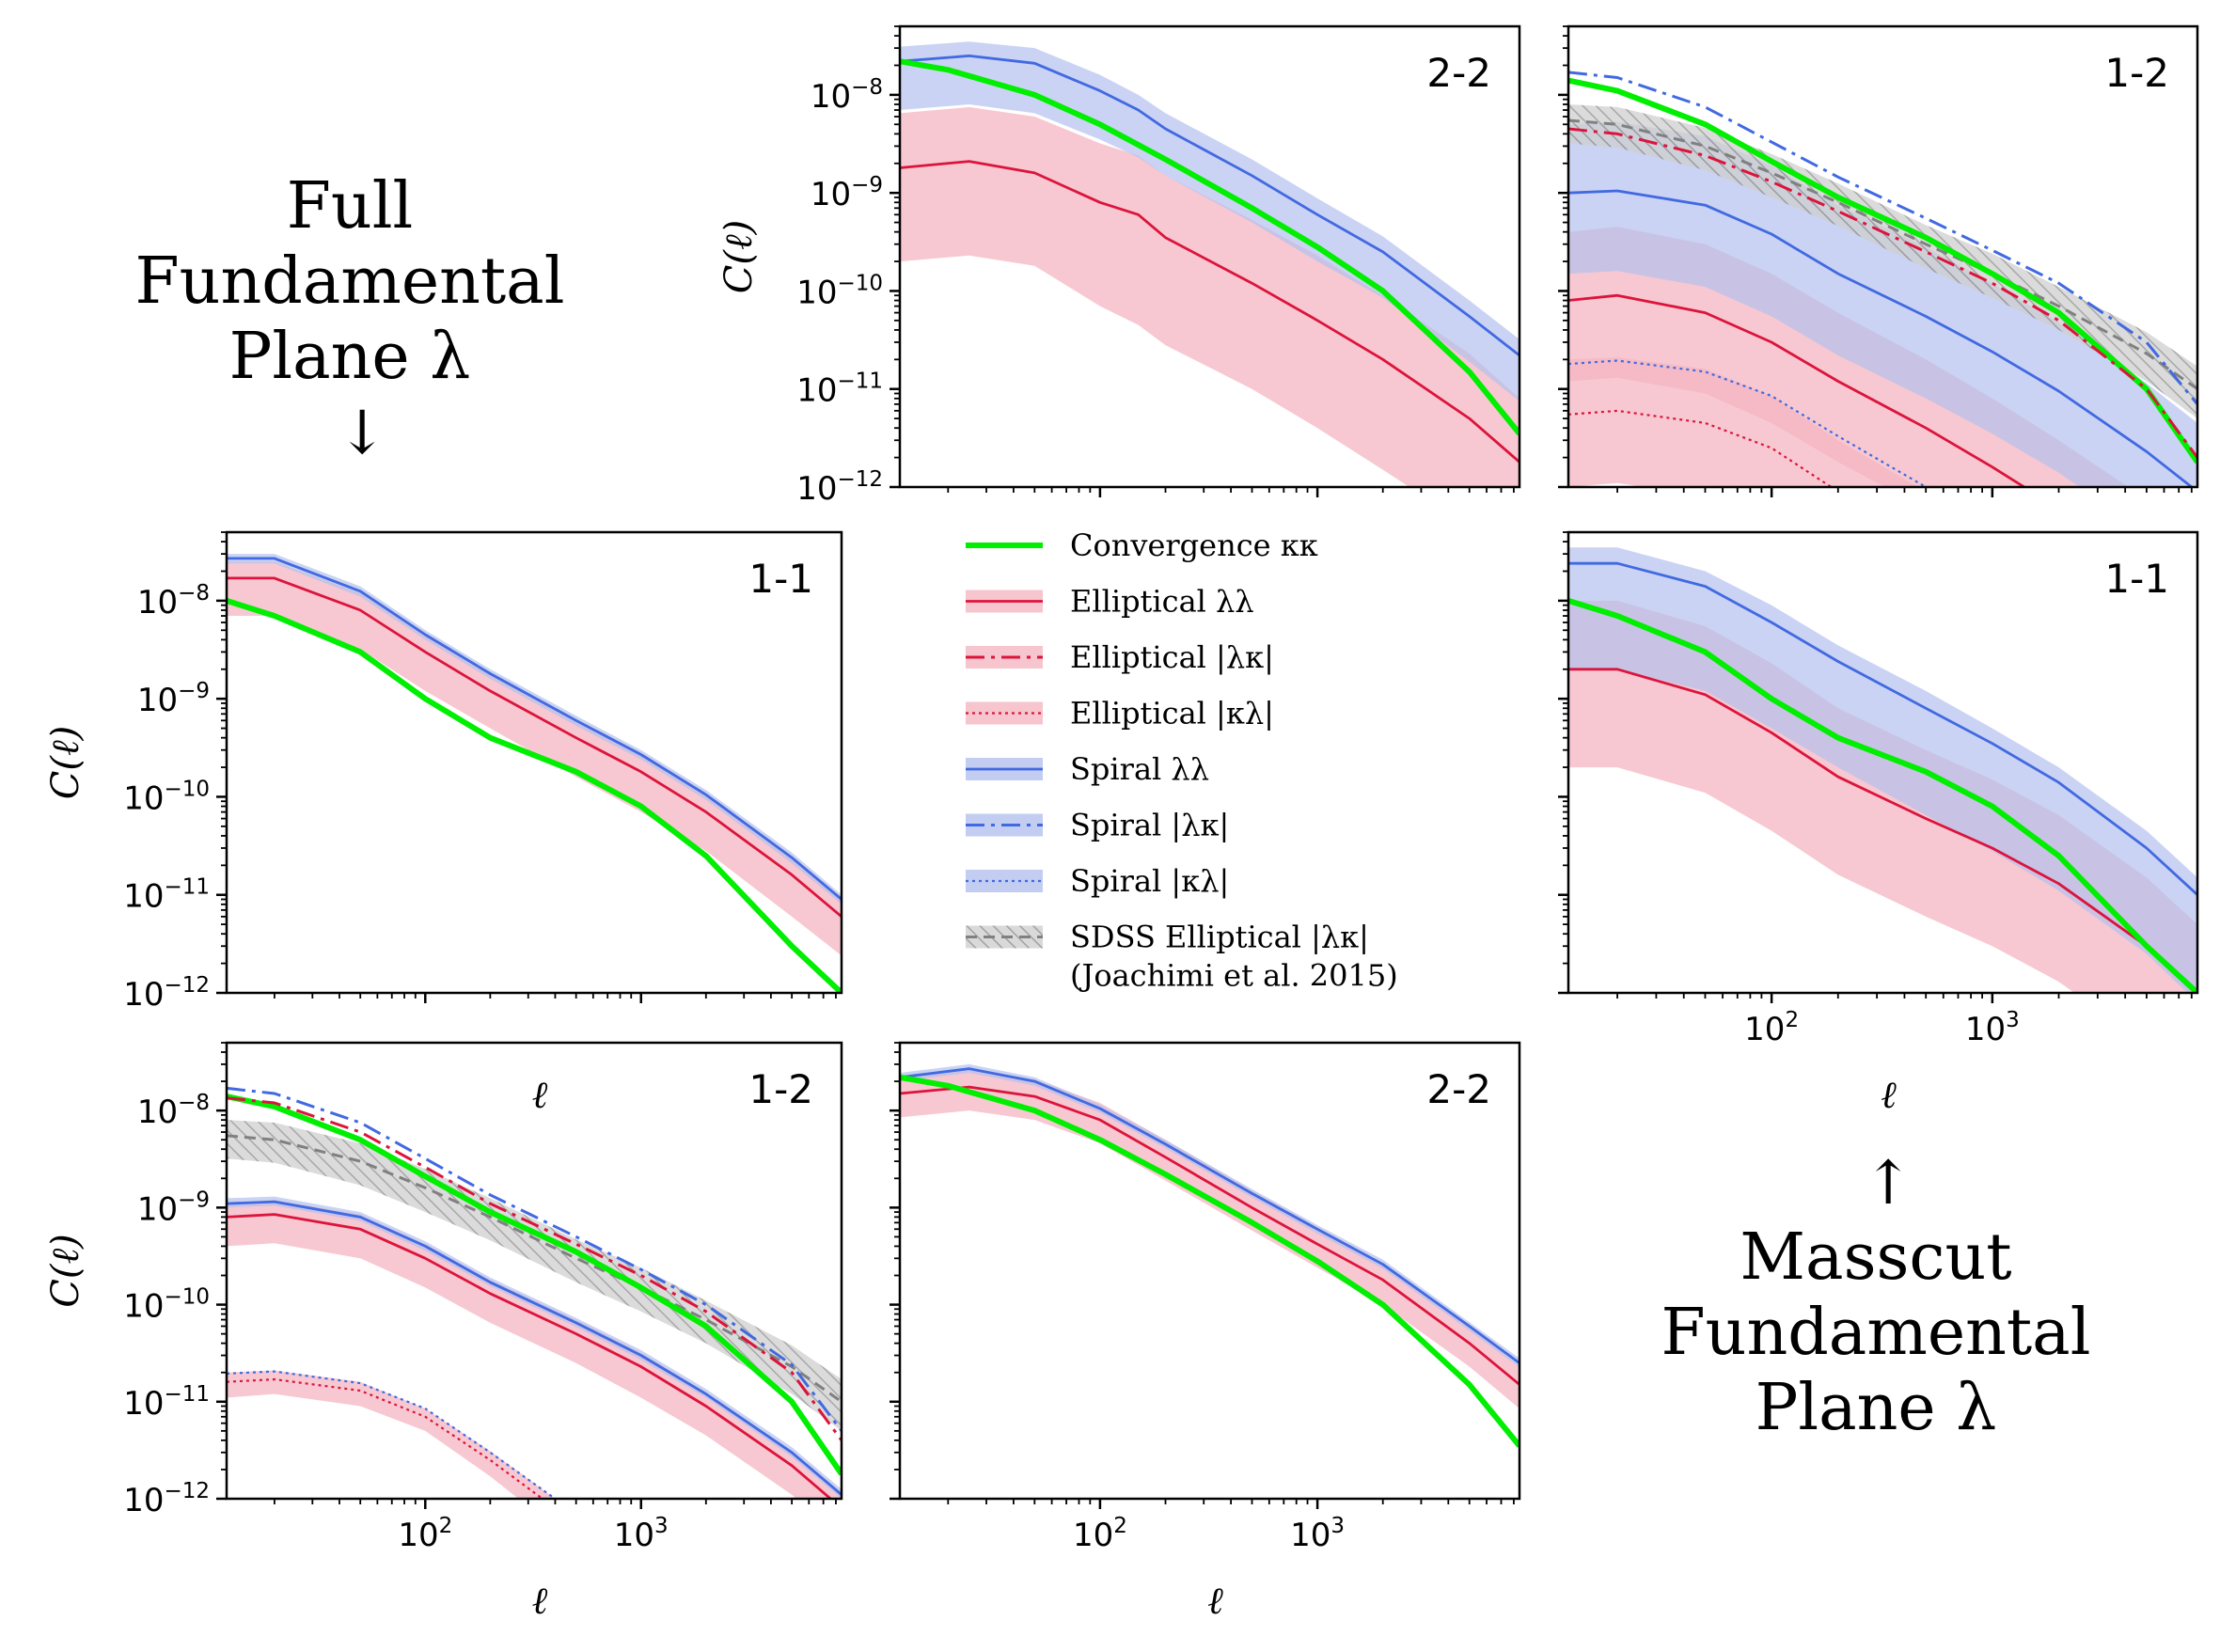 The height and width of the screenshot is (1652, 2220). I want to click on legend-entry-spi_lk: Spiral |λκ|, so click(1097, 826).